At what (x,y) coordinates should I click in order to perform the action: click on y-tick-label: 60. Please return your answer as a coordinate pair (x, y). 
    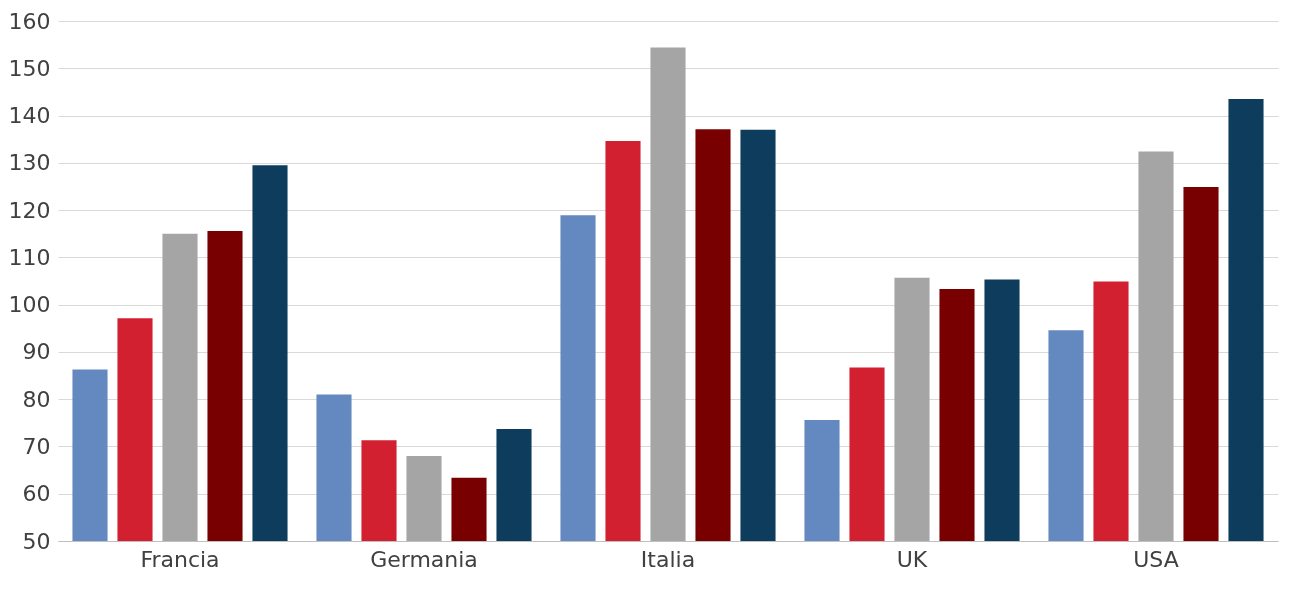
    Looking at the image, I should click on (36, 494).